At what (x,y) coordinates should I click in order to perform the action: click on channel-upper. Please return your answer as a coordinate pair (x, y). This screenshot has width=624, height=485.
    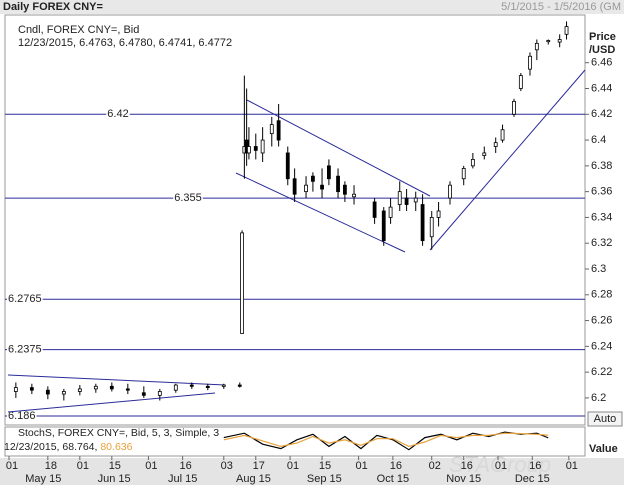
    Looking at the image, I should click on (338, 148).